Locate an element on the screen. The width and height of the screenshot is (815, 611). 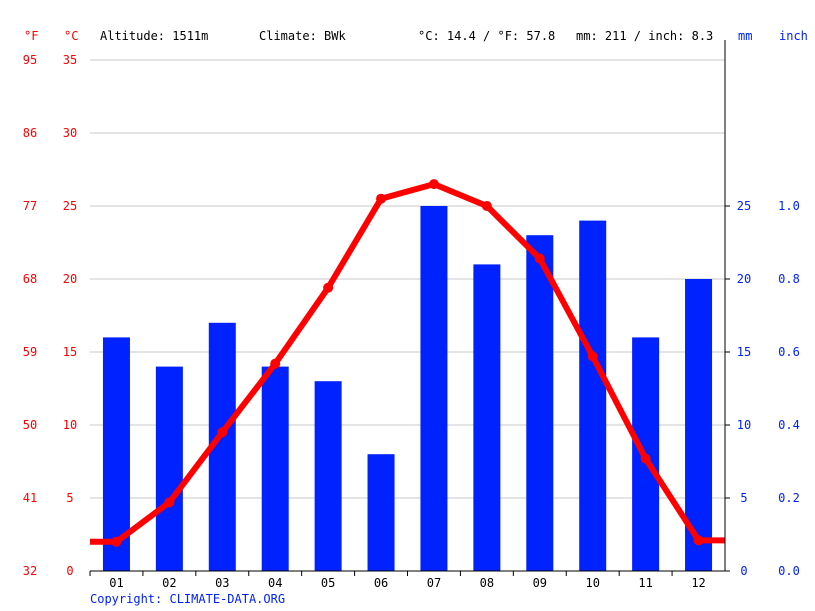
month-tick-label: 05 is located at coordinates (328, 583).